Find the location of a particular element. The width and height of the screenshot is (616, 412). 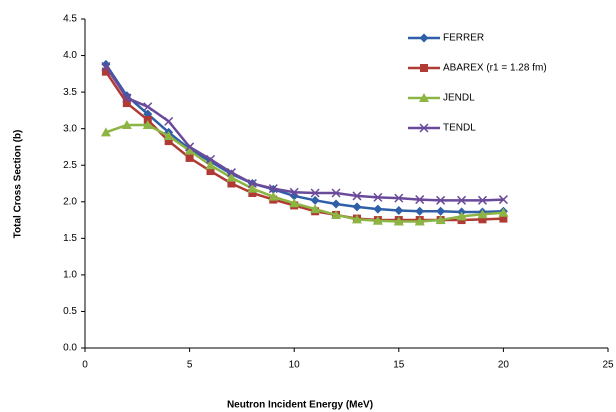

y-tick-label: 1.0 is located at coordinates (70, 275).